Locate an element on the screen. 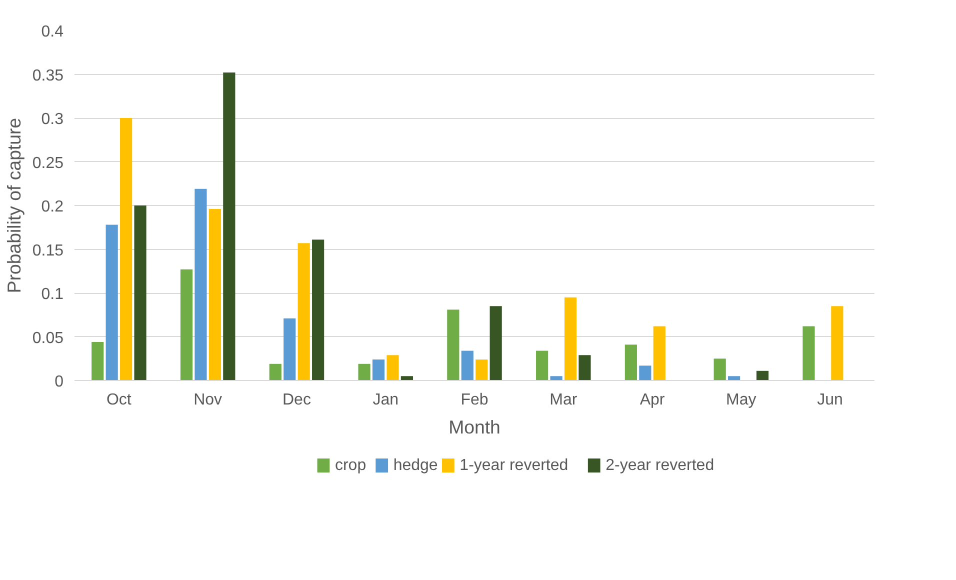  x-tick-label: Apr is located at coordinates (653, 400).